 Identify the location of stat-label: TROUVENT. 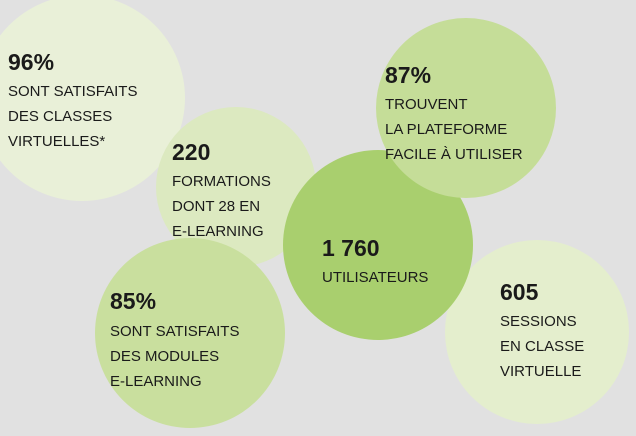
(426, 104).